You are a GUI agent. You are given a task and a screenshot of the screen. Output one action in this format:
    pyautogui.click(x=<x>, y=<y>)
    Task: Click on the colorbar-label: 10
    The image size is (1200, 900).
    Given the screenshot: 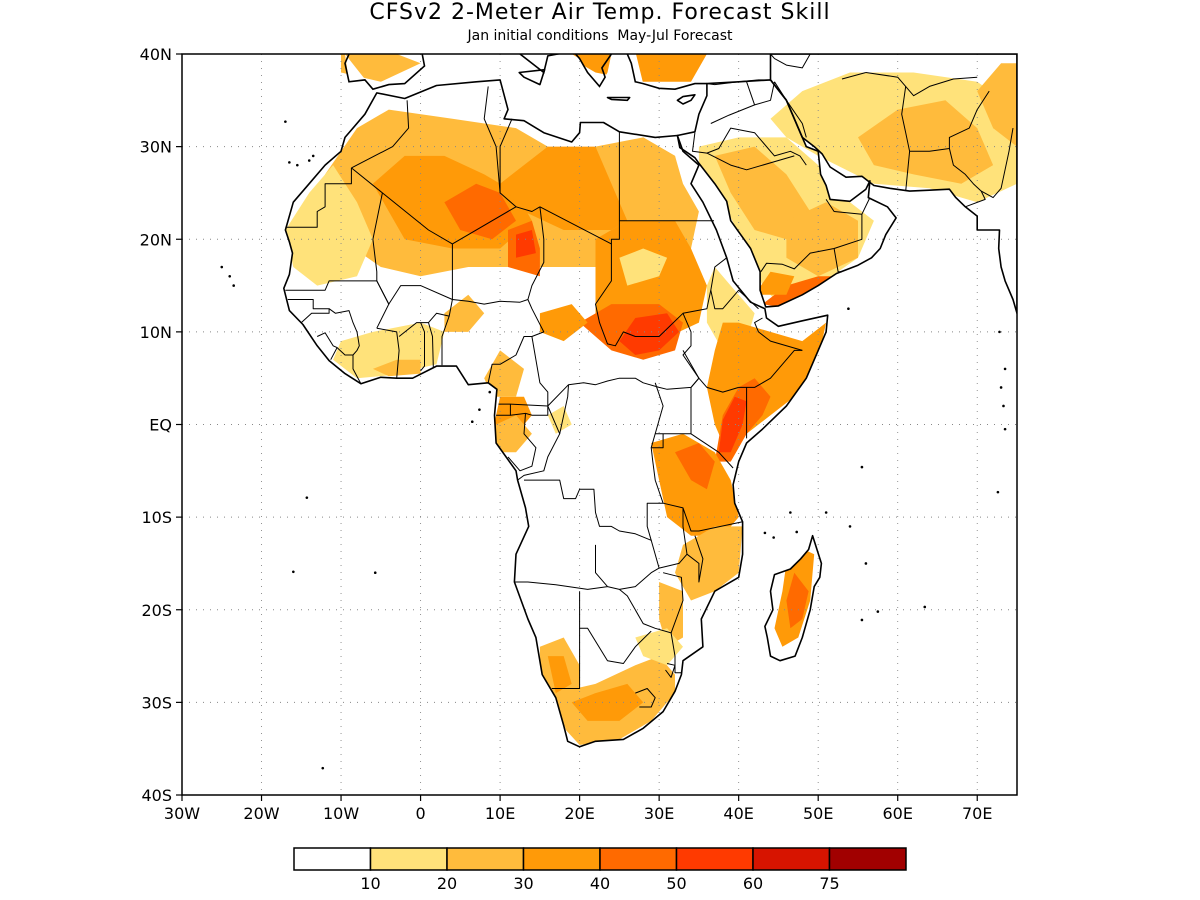 What is the action you would take?
    pyautogui.click(x=370, y=883)
    